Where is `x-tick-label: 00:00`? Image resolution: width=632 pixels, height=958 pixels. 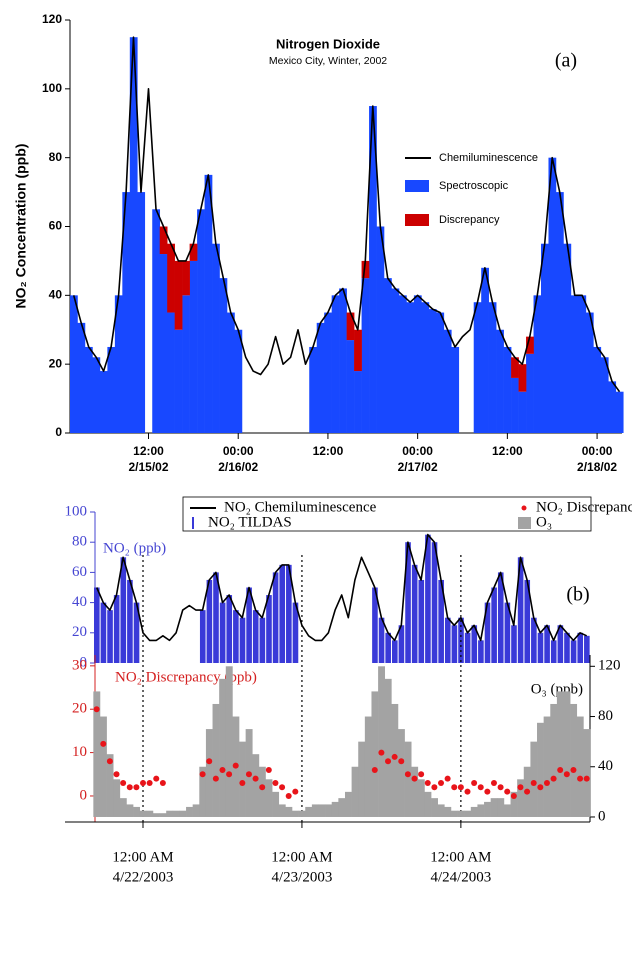
x-tick-label: 00:00 is located at coordinates (597, 451).